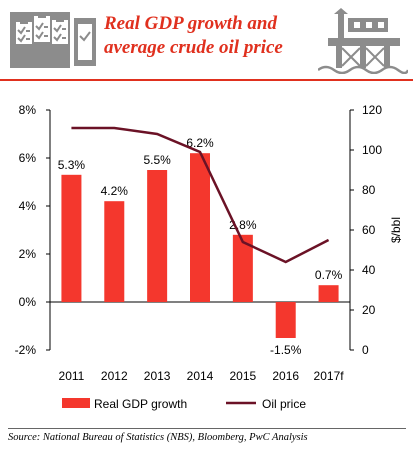 This screenshot has width=413, height=451. Describe the element at coordinates (28, 206) in the screenshot. I see `left-tick-label: 4%` at that location.